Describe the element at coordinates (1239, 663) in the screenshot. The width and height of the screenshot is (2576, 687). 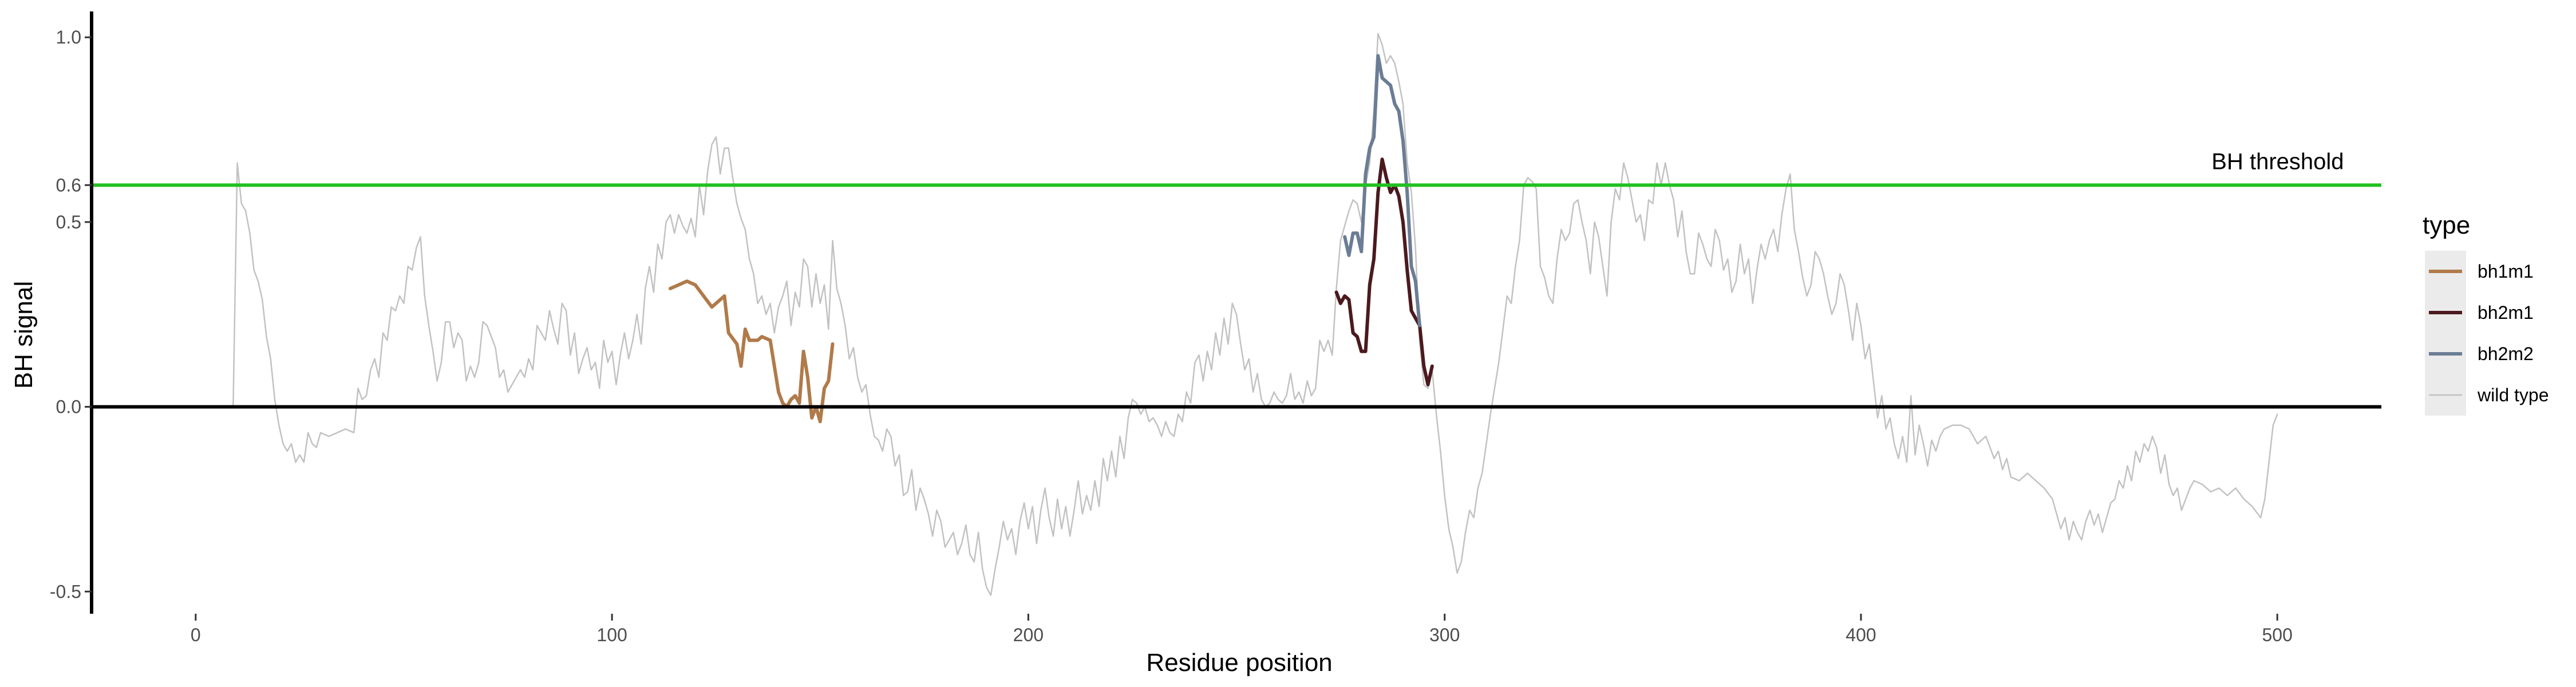
I see `x-axis-title: Residue position` at that location.